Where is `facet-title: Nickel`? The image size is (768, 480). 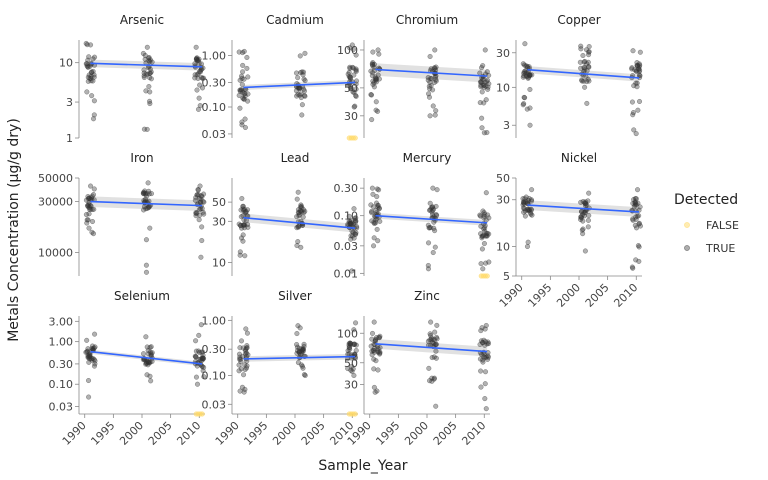
facet-title: Nickel is located at coordinates (579, 158).